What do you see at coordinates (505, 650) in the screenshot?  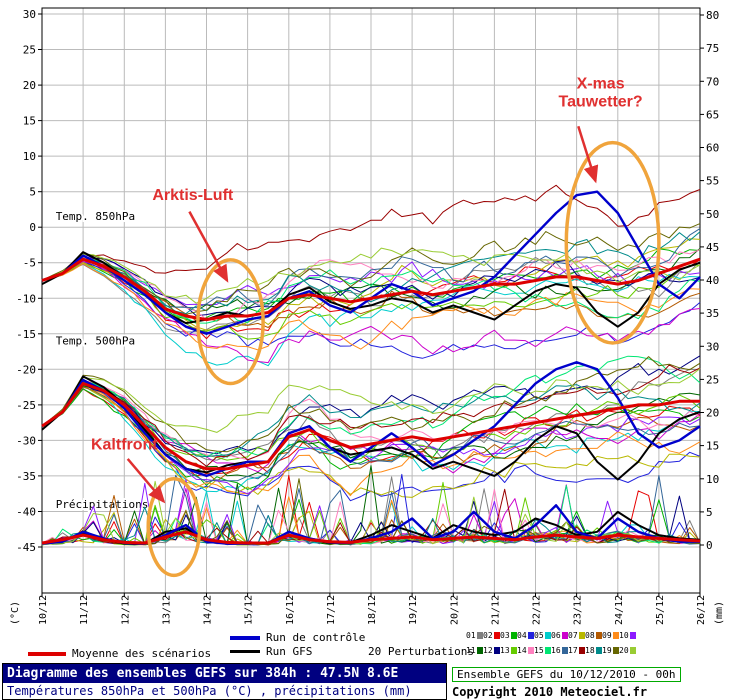 I see `perturbation-number: 13` at bounding box center [505, 650].